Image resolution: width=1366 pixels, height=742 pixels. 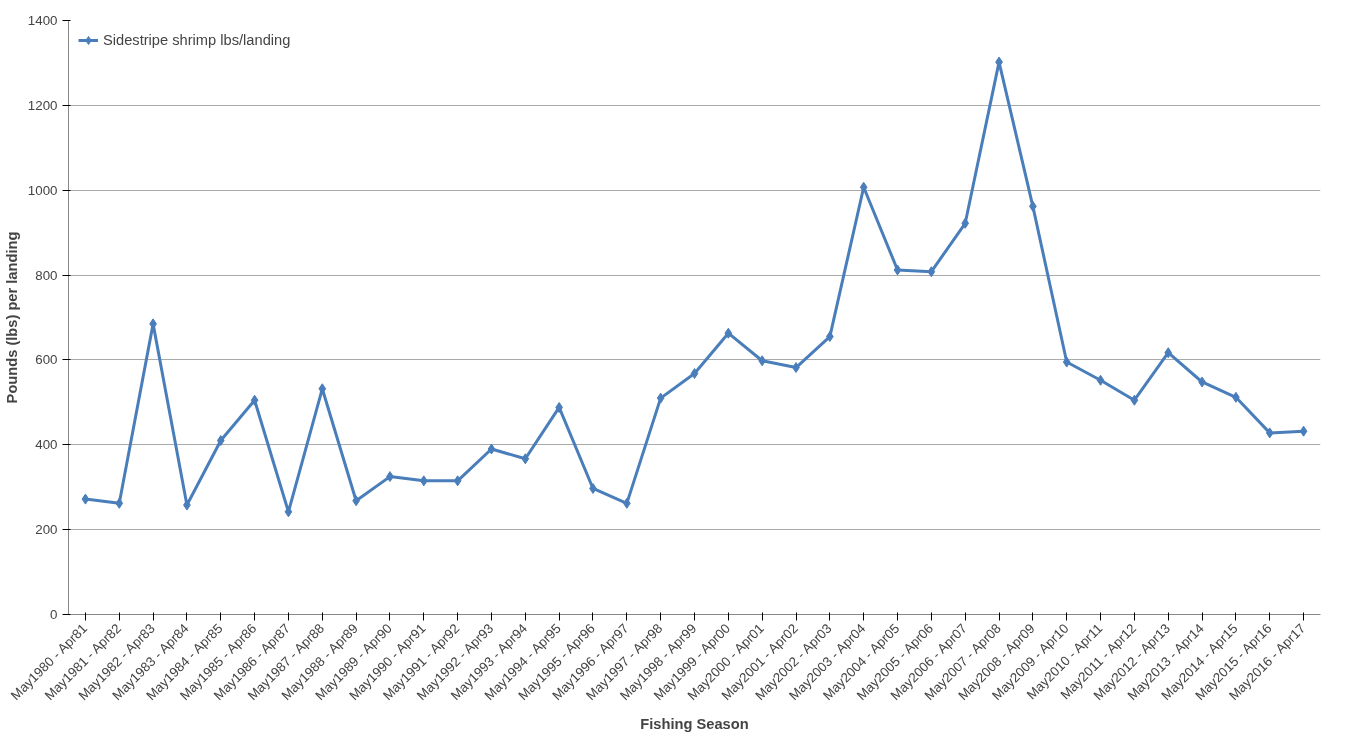 What do you see at coordinates (46, 275) in the screenshot?
I see `y-tick-label: 800` at bounding box center [46, 275].